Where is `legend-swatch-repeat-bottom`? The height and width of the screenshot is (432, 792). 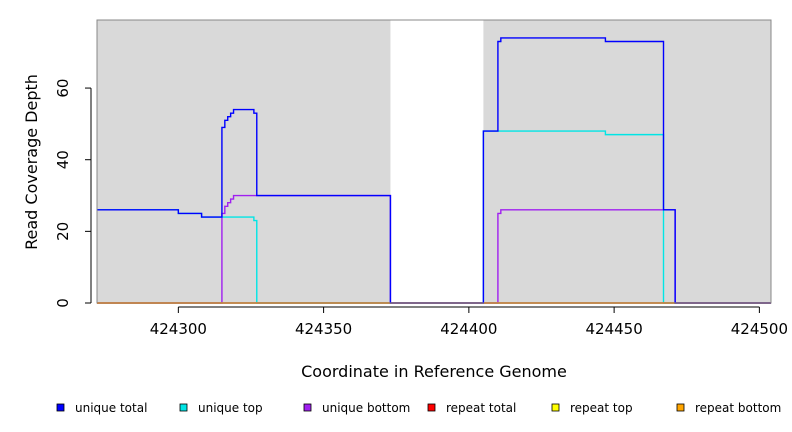
legend-swatch-repeat-bottom is located at coordinates (680, 407).